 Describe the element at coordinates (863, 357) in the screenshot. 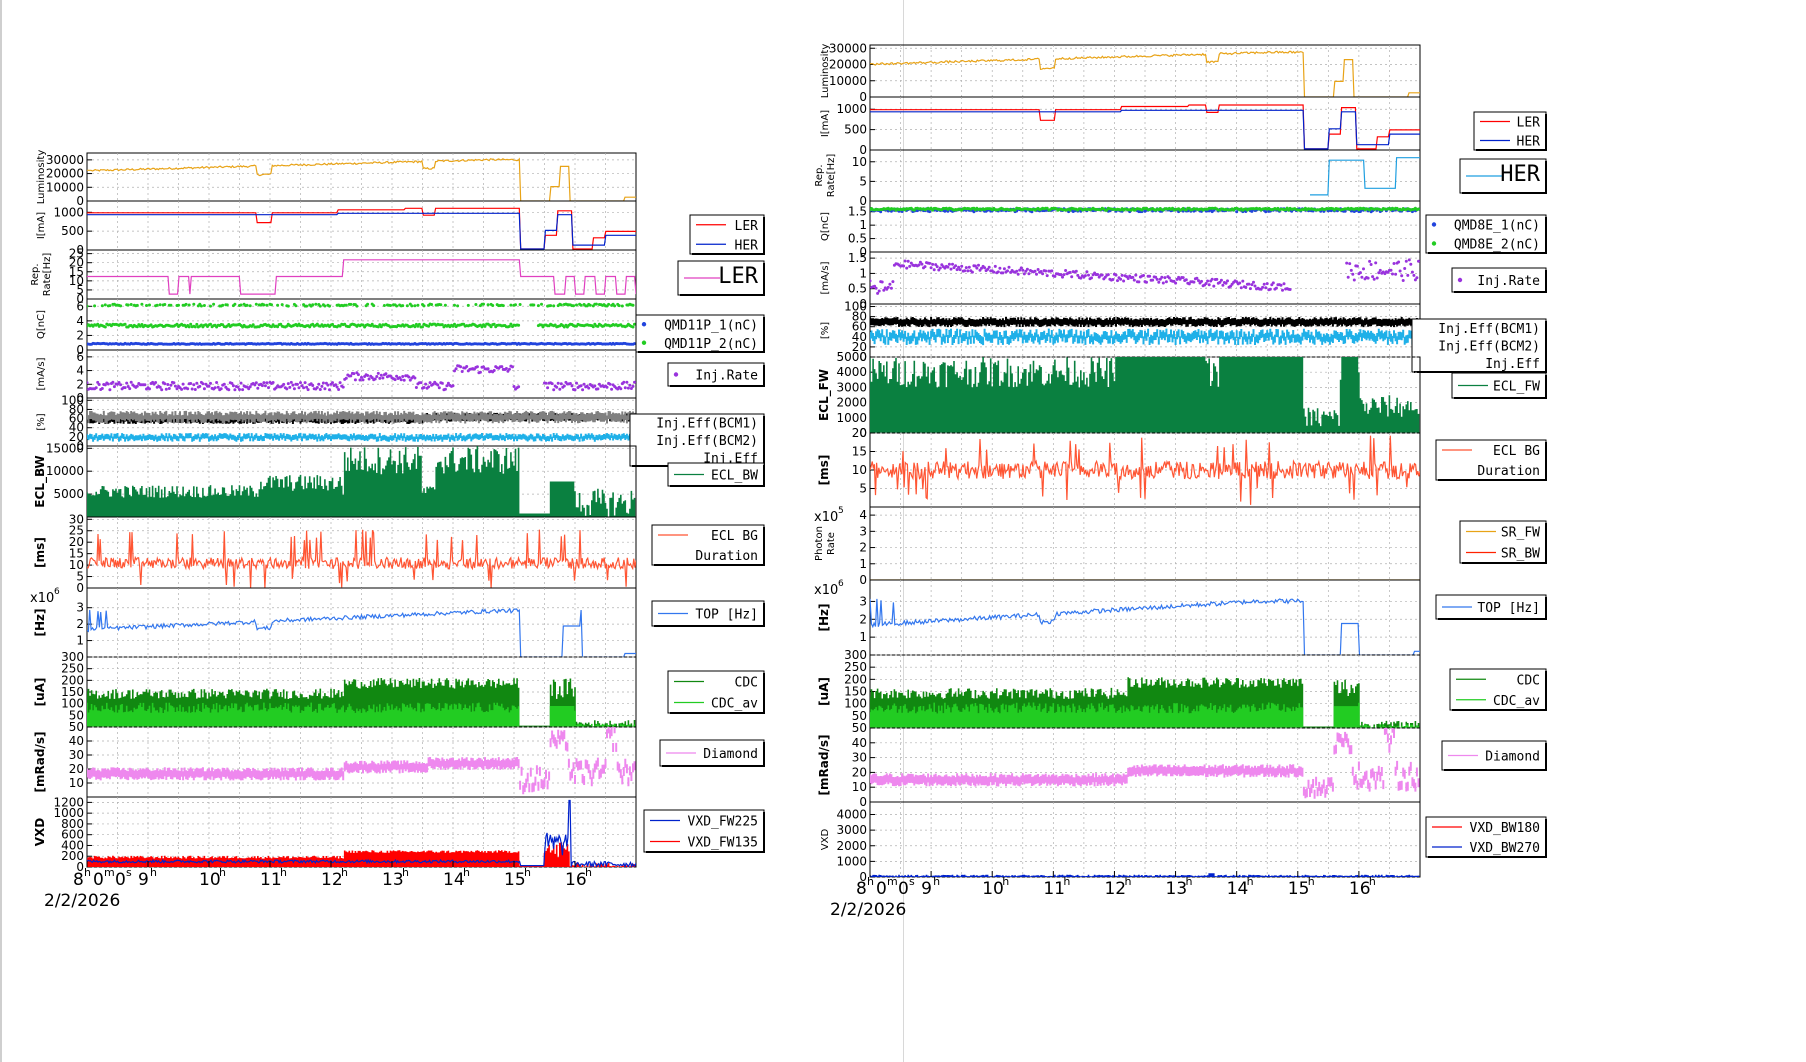

I see `y-tick-label: 0` at that location.